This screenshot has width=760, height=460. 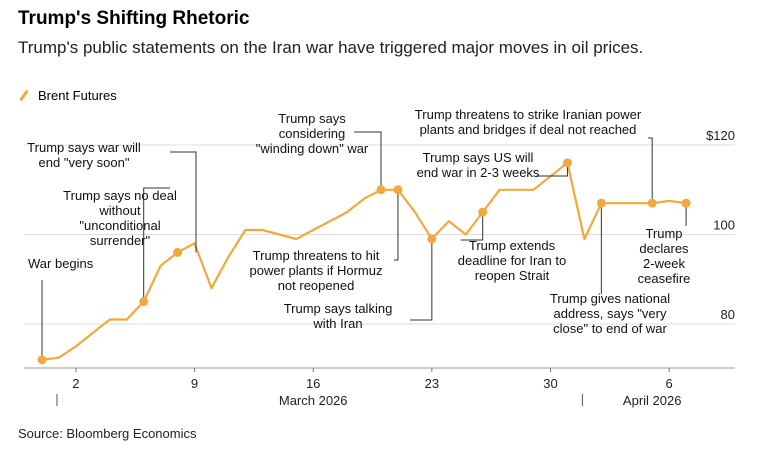 I want to click on annotation-line: Trump gives national, so click(x=610, y=298).